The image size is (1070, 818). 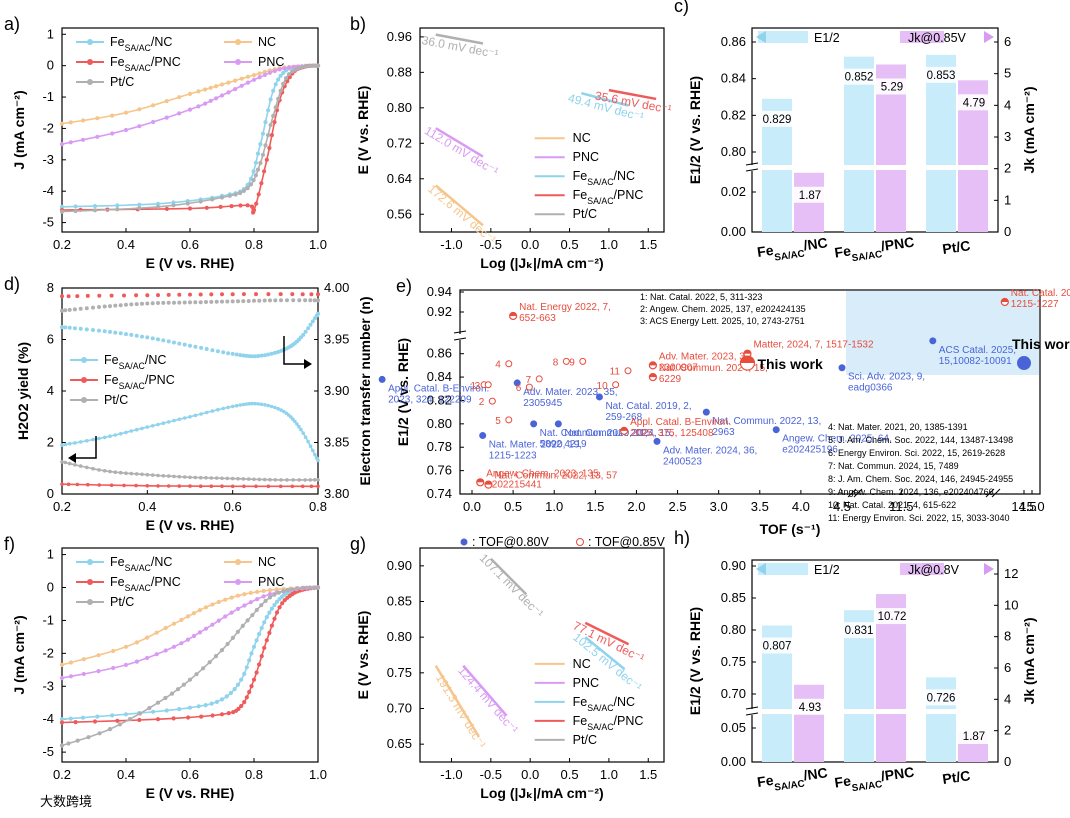 I want to click on panel-label: f), so click(x=9, y=544).